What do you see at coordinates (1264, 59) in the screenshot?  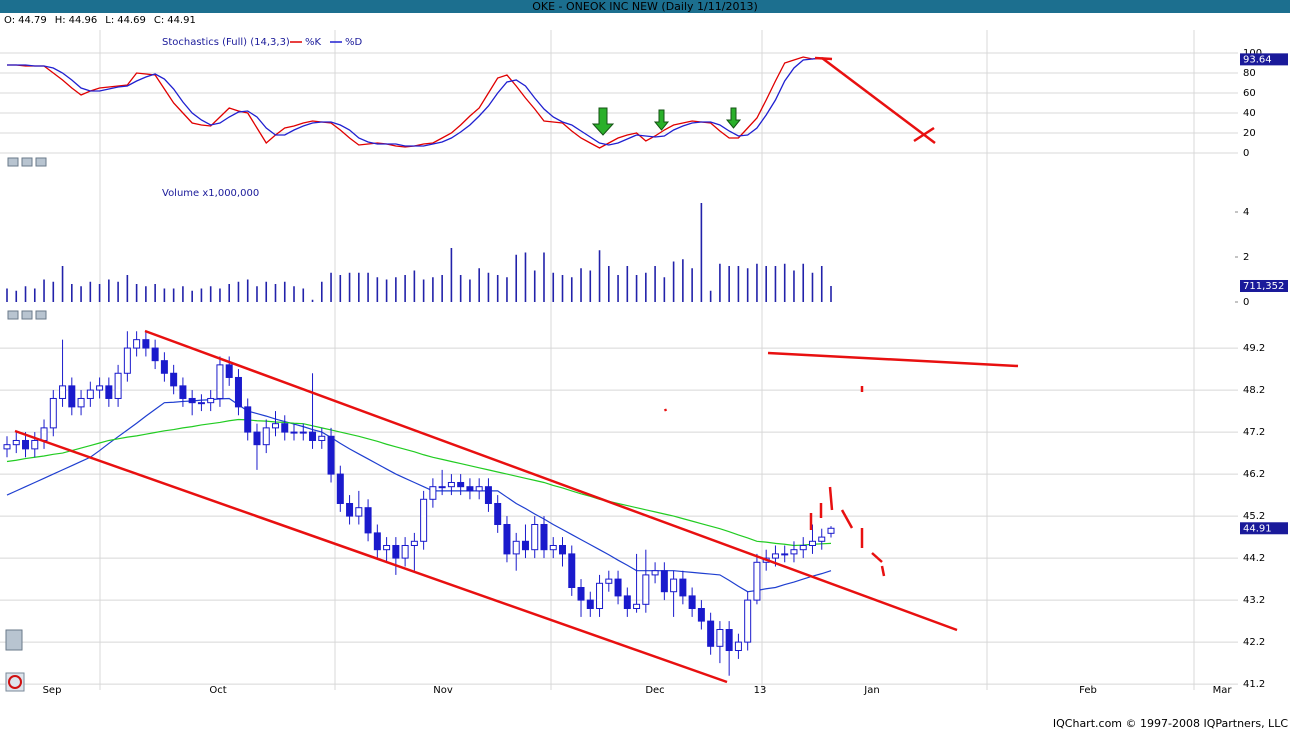 I see `last-value-box` at bounding box center [1264, 59].